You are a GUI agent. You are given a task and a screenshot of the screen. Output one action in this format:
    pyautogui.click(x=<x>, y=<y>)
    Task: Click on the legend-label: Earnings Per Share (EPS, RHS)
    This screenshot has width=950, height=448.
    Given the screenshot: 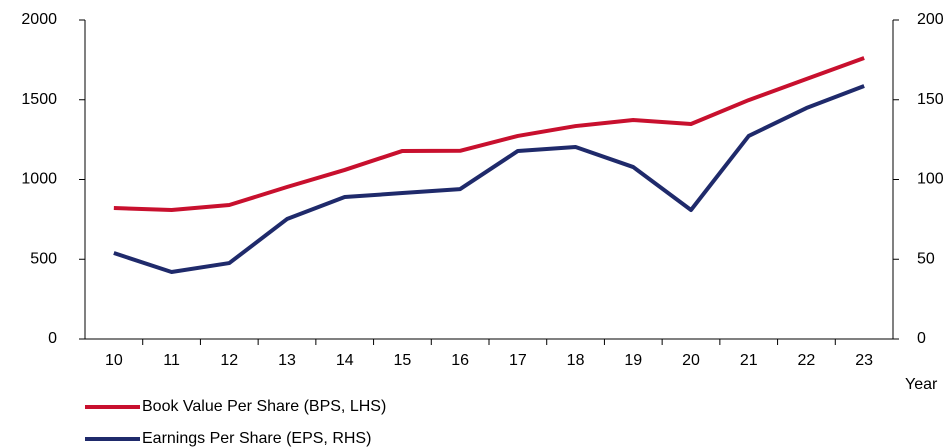 What is the action you would take?
    pyautogui.click(x=256, y=438)
    